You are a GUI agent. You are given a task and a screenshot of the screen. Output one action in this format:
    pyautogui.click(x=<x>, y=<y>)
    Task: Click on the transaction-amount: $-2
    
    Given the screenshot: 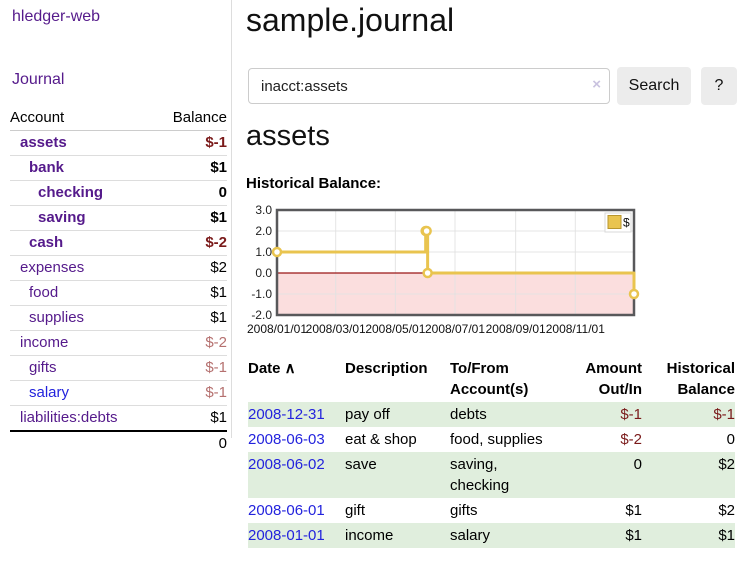 What is the action you would take?
    pyautogui.click(x=631, y=439)
    